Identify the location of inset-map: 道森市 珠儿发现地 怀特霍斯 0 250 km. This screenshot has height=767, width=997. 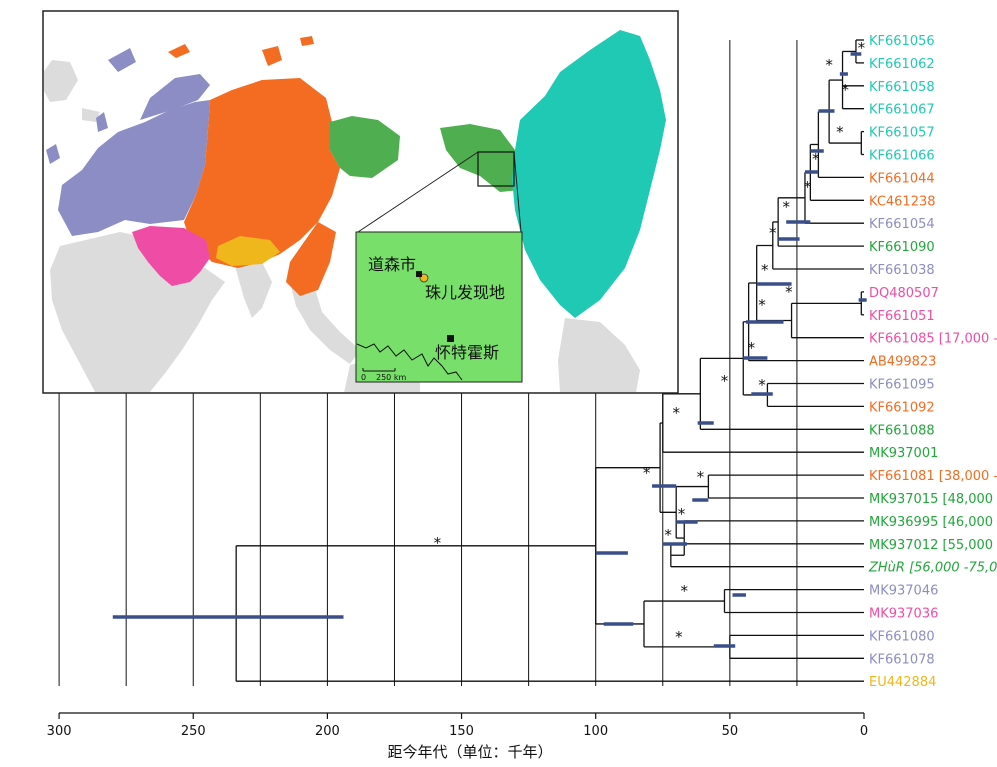
(439, 307).